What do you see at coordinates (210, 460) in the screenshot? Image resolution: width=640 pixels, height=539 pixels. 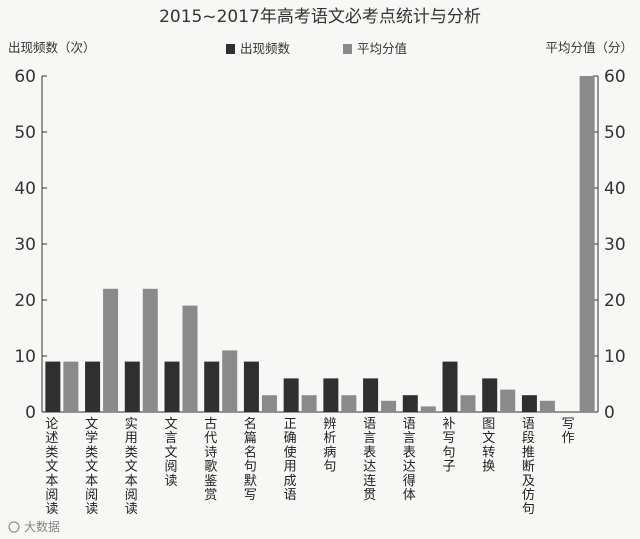 I see `x-category-label-4: 古代诗歌鉴赏` at bounding box center [210, 460].